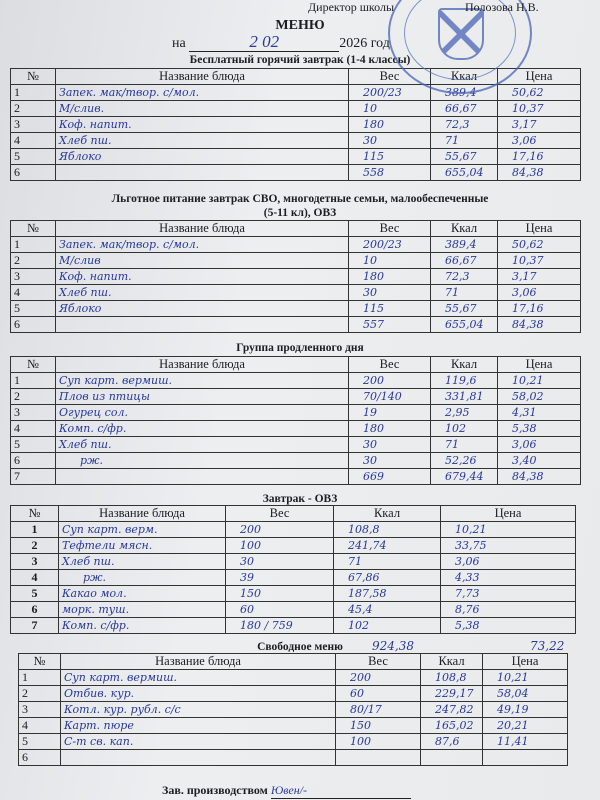 The width and height of the screenshot is (600, 800). What do you see at coordinates (279, 577) in the screenshot?
I see `weight: 39` at bounding box center [279, 577].